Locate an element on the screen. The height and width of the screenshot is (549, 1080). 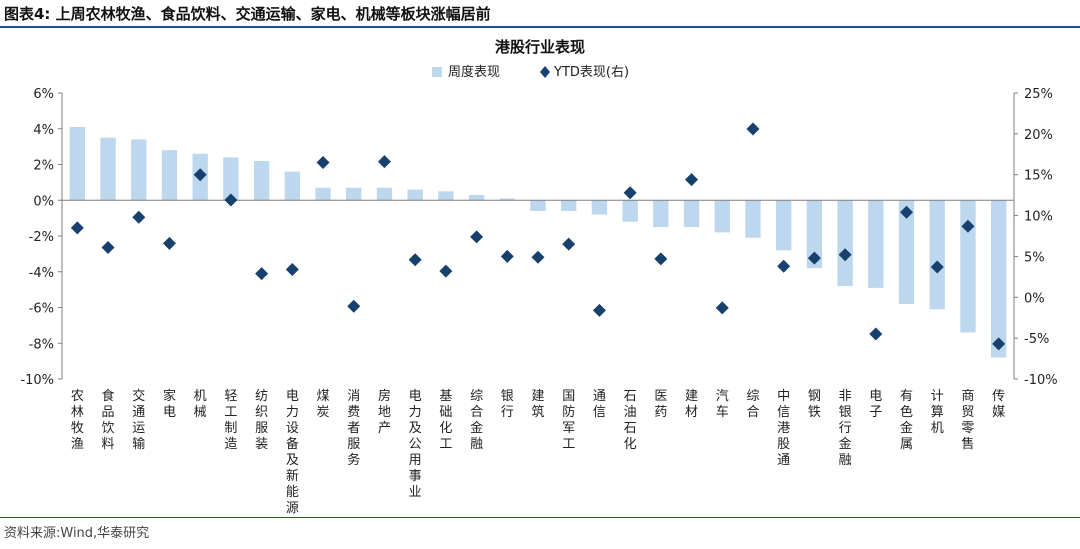
y-left-tick-label: -2% is located at coordinates (41, 237).